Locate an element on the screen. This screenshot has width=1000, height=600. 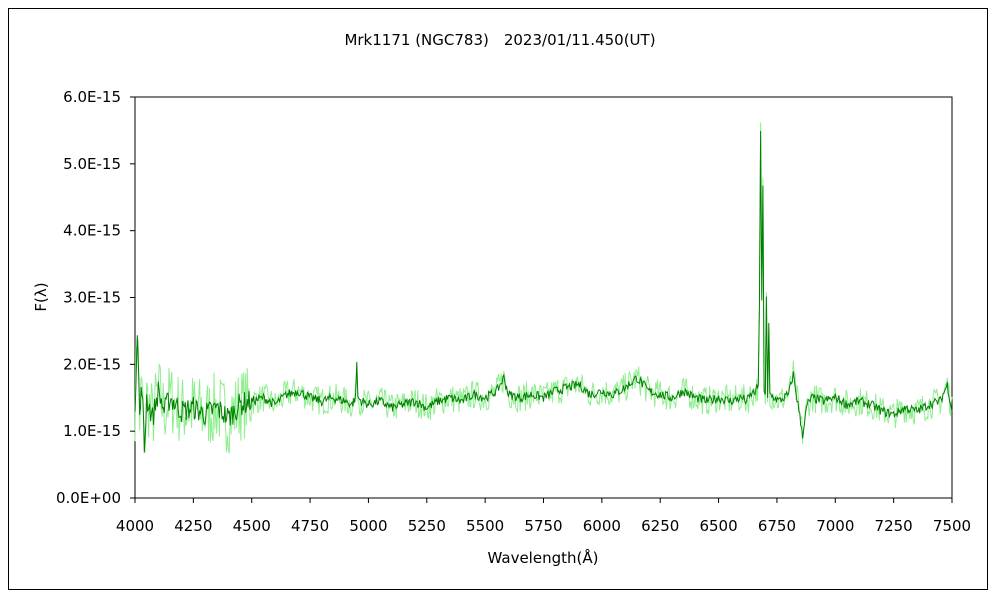
x-tick-label: 6750 is located at coordinates (777, 526).